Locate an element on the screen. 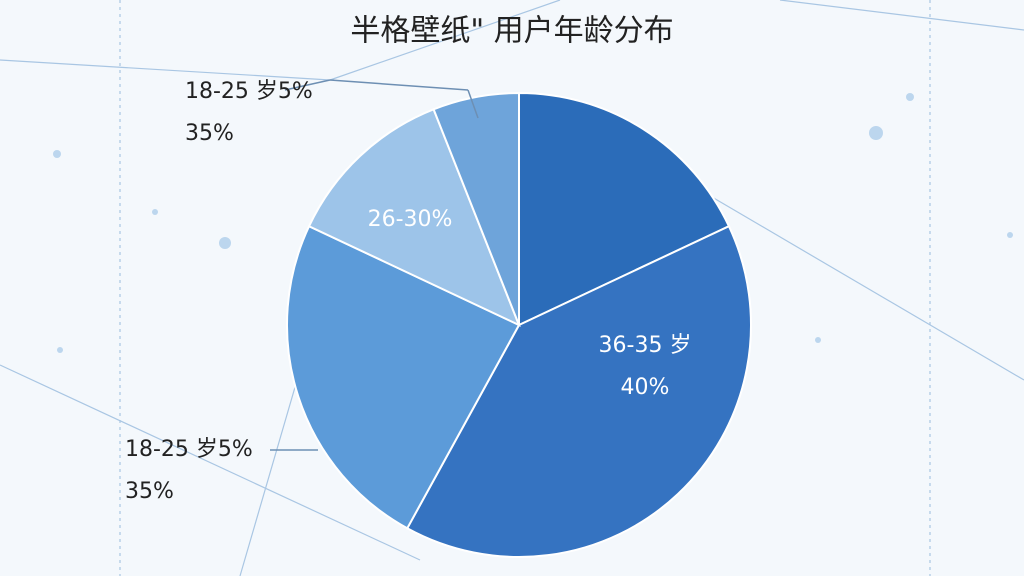 The width and height of the screenshot is (1024, 576). annotation-label: 40% is located at coordinates (645, 387).